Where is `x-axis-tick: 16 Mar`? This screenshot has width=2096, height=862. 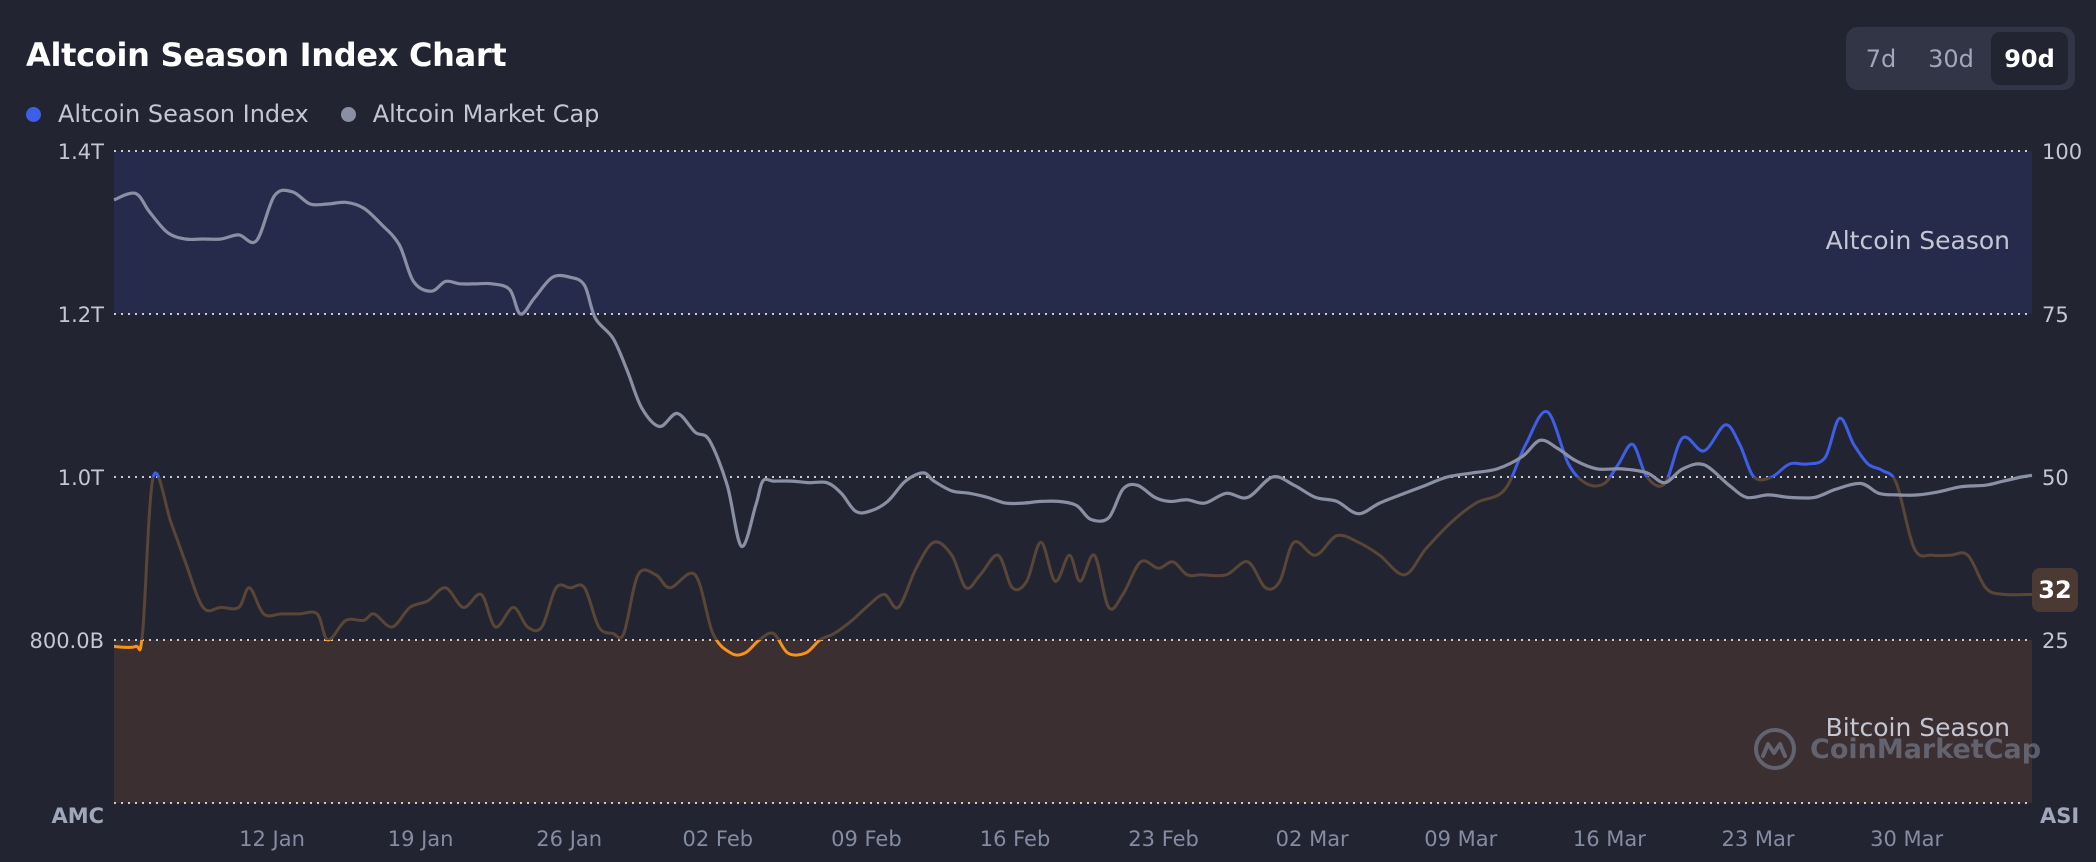 x-axis-tick: 16 Mar is located at coordinates (1609, 839).